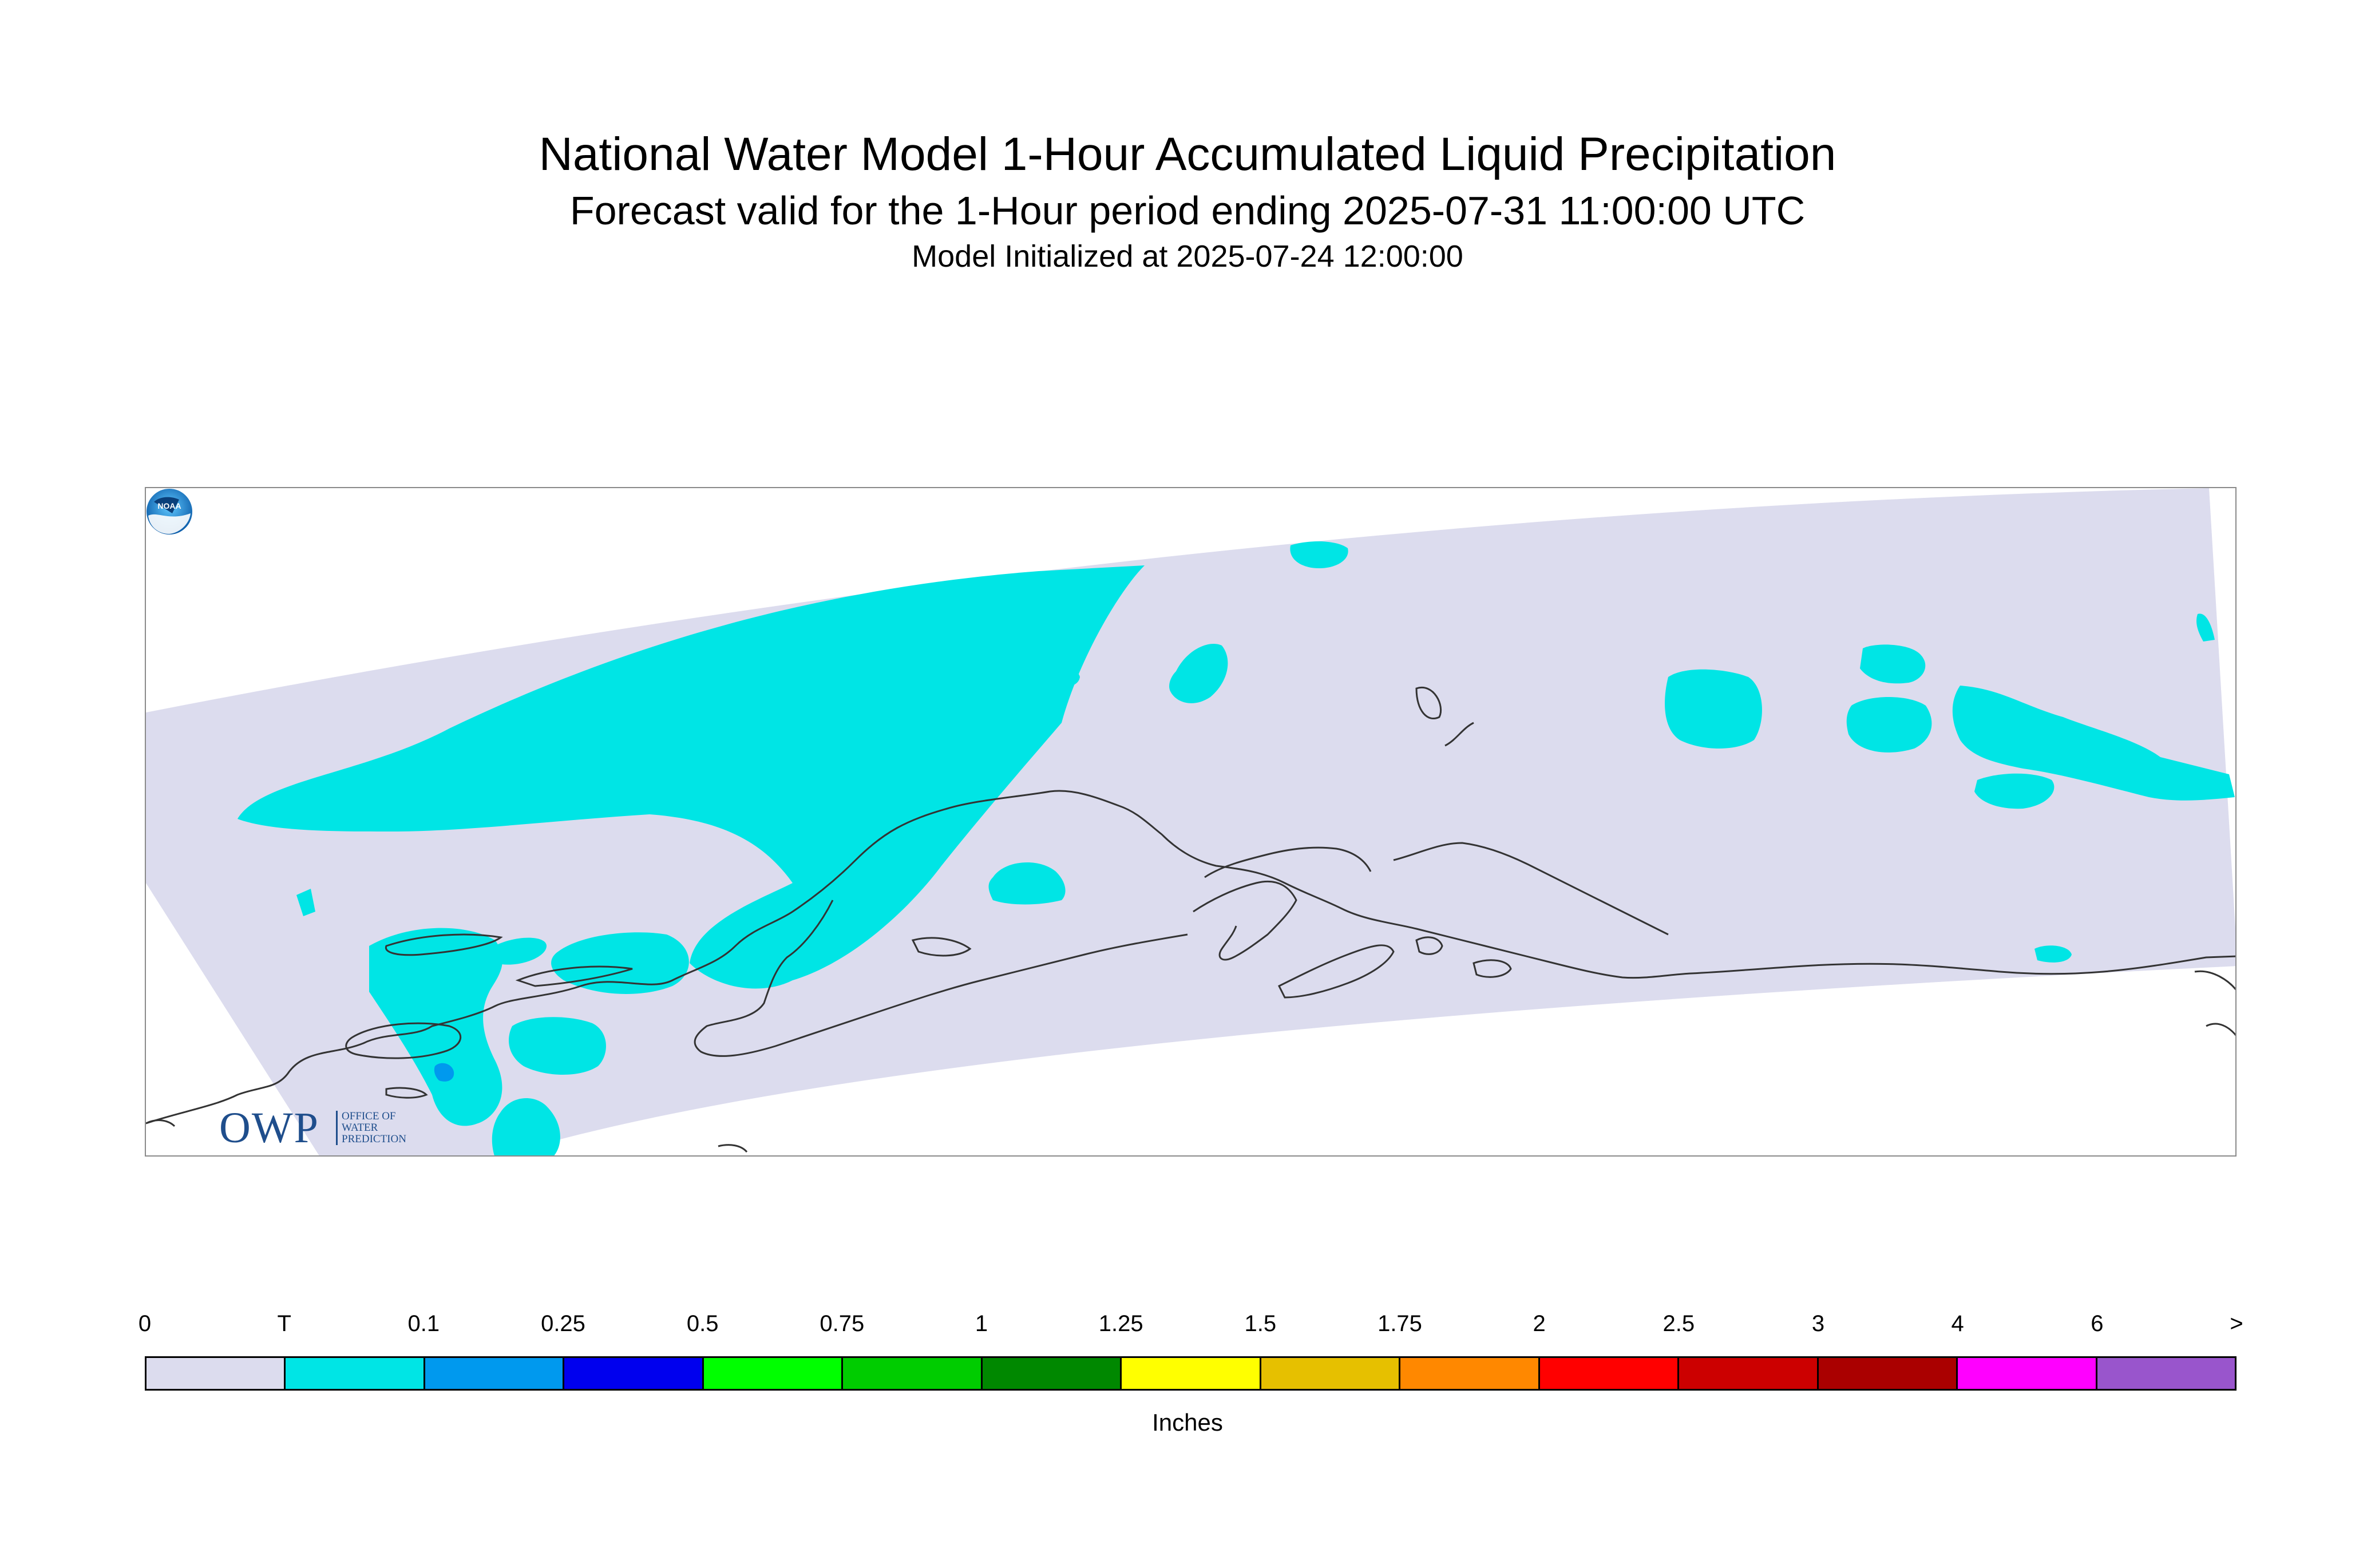  Describe the element at coordinates (284, 1323) in the screenshot. I see `legend-tick-label: T` at that location.